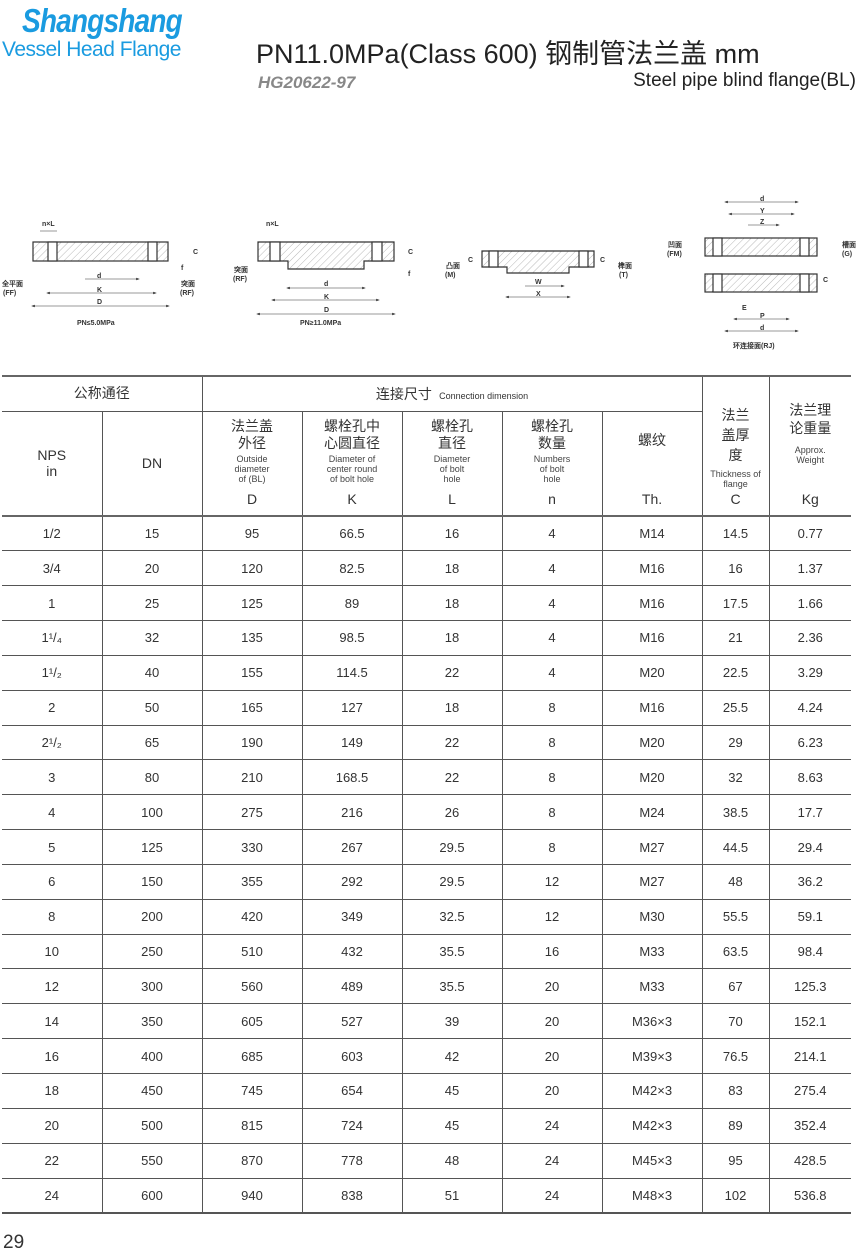  What do you see at coordinates (241, 269) in the screenshot?
I see `svg-text: 突面` at bounding box center [241, 269].